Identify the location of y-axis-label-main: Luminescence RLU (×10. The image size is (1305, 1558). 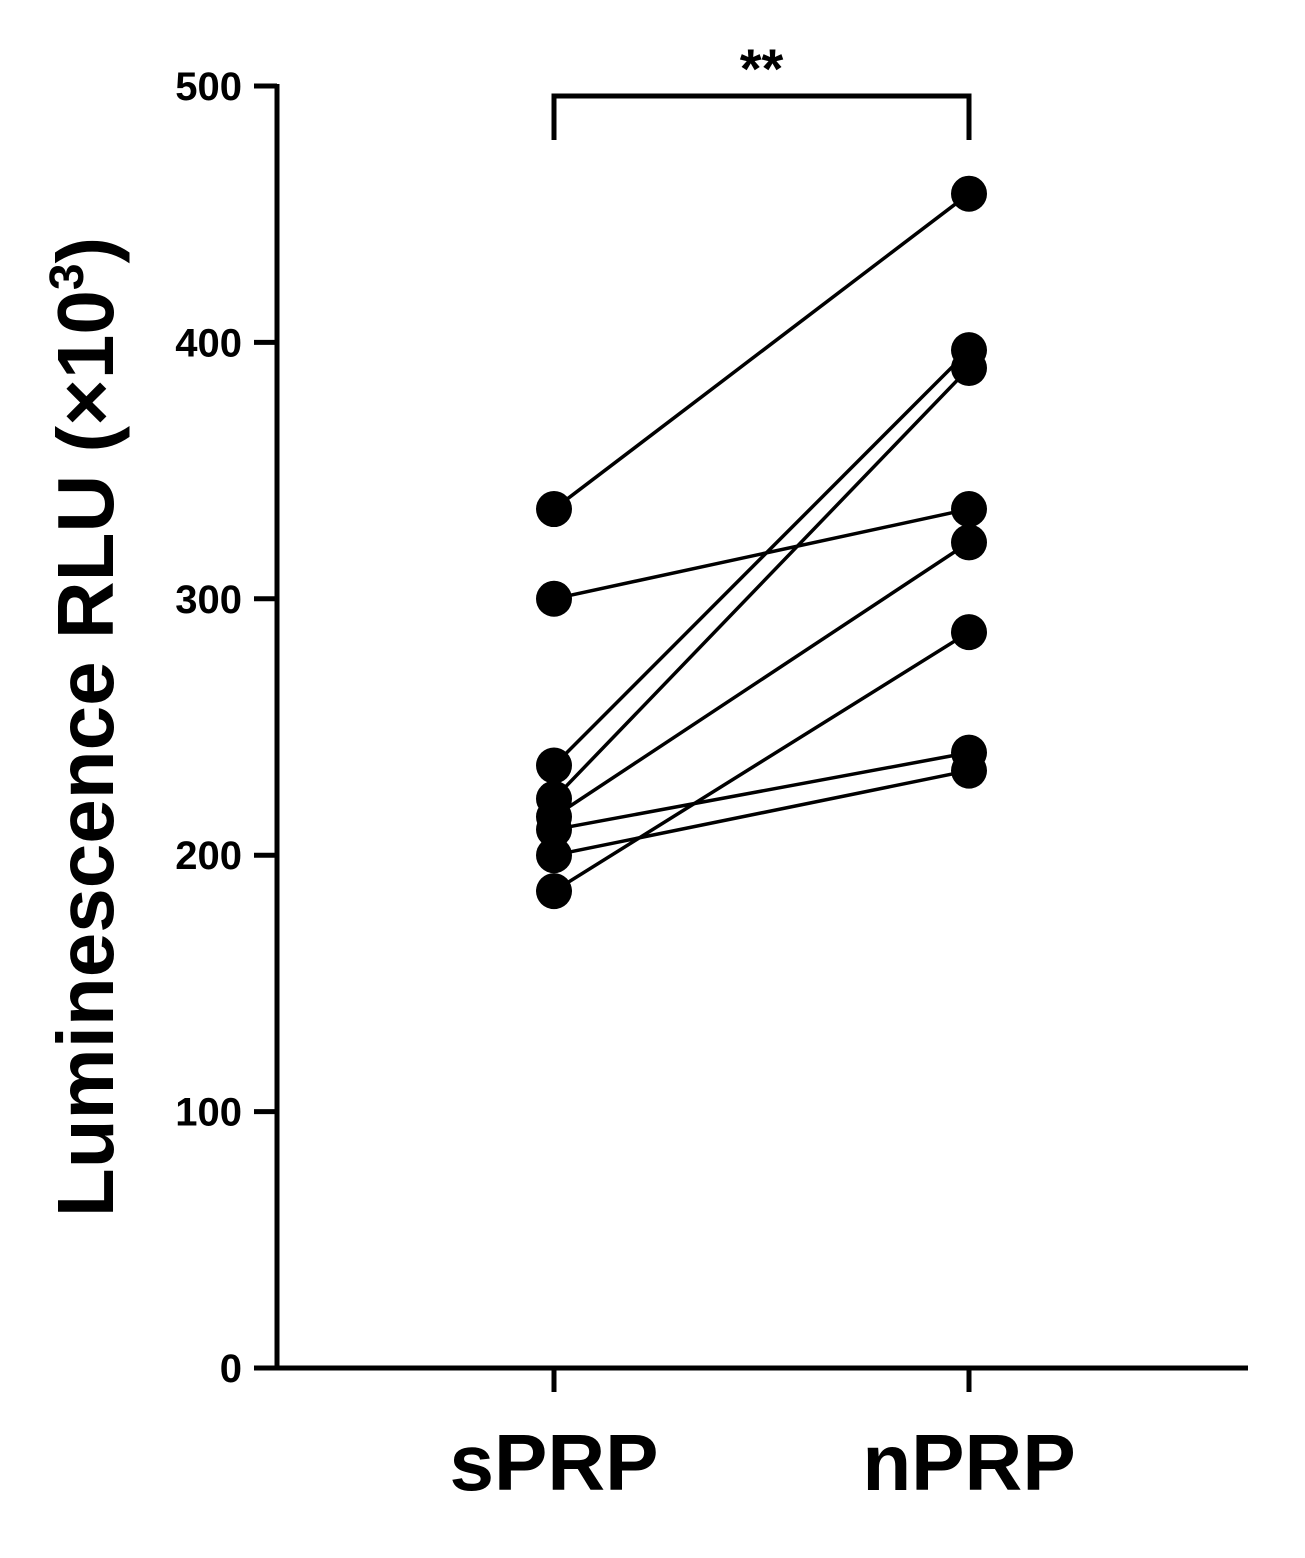
(85, 753).